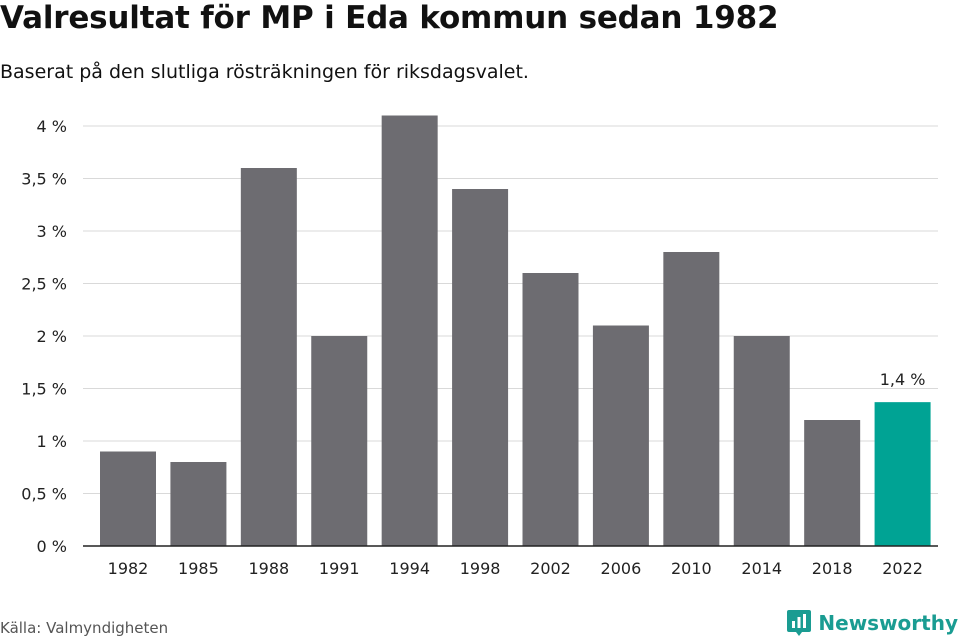 The image size is (960, 640). What do you see at coordinates (799, 623) in the screenshot?
I see `newsworthy-logo-icon` at bounding box center [799, 623].